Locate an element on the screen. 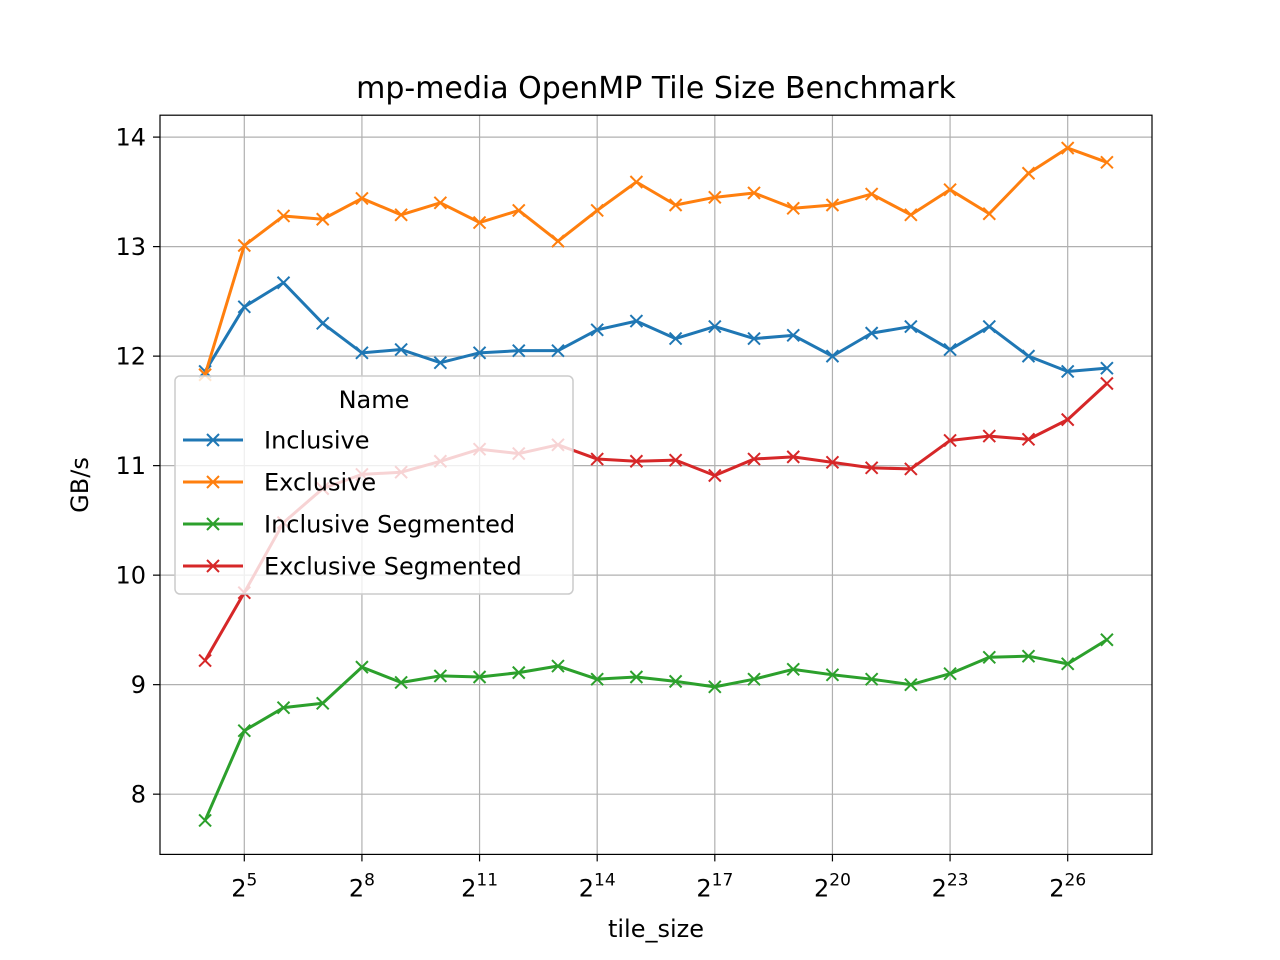 The image size is (1280, 960). x-tick-label: 28 is located at coordinates (362, 886).